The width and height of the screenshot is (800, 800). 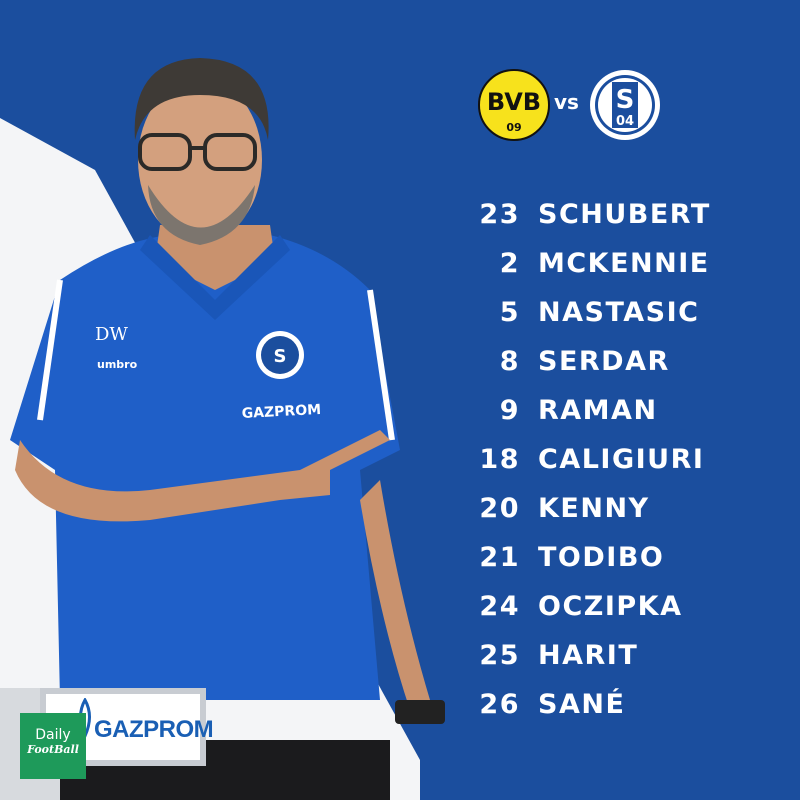 I want to click on lineup-row: 9 RAMAN, so click(x=585, y=410).